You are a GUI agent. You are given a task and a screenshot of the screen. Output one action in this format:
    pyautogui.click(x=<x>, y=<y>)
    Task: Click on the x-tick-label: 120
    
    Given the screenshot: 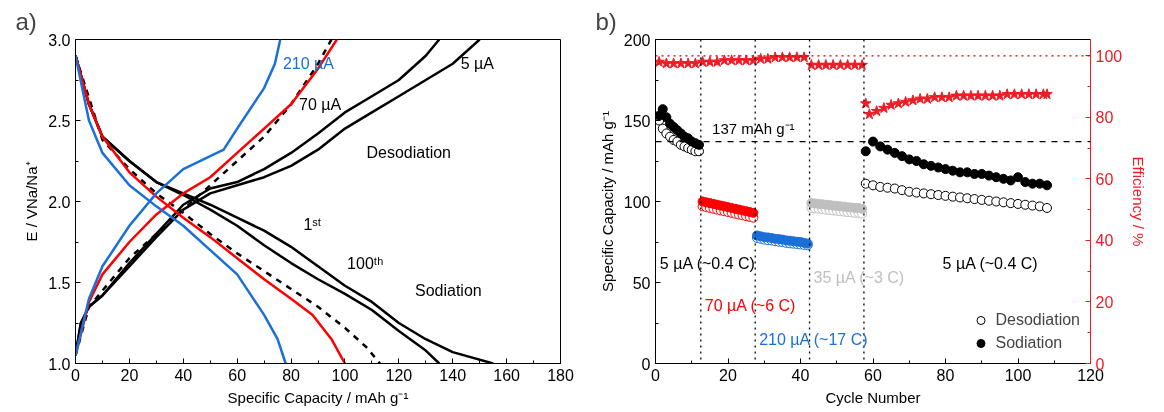 What is the action you would take?
    pyautogui.click(x=399, y=375)
    